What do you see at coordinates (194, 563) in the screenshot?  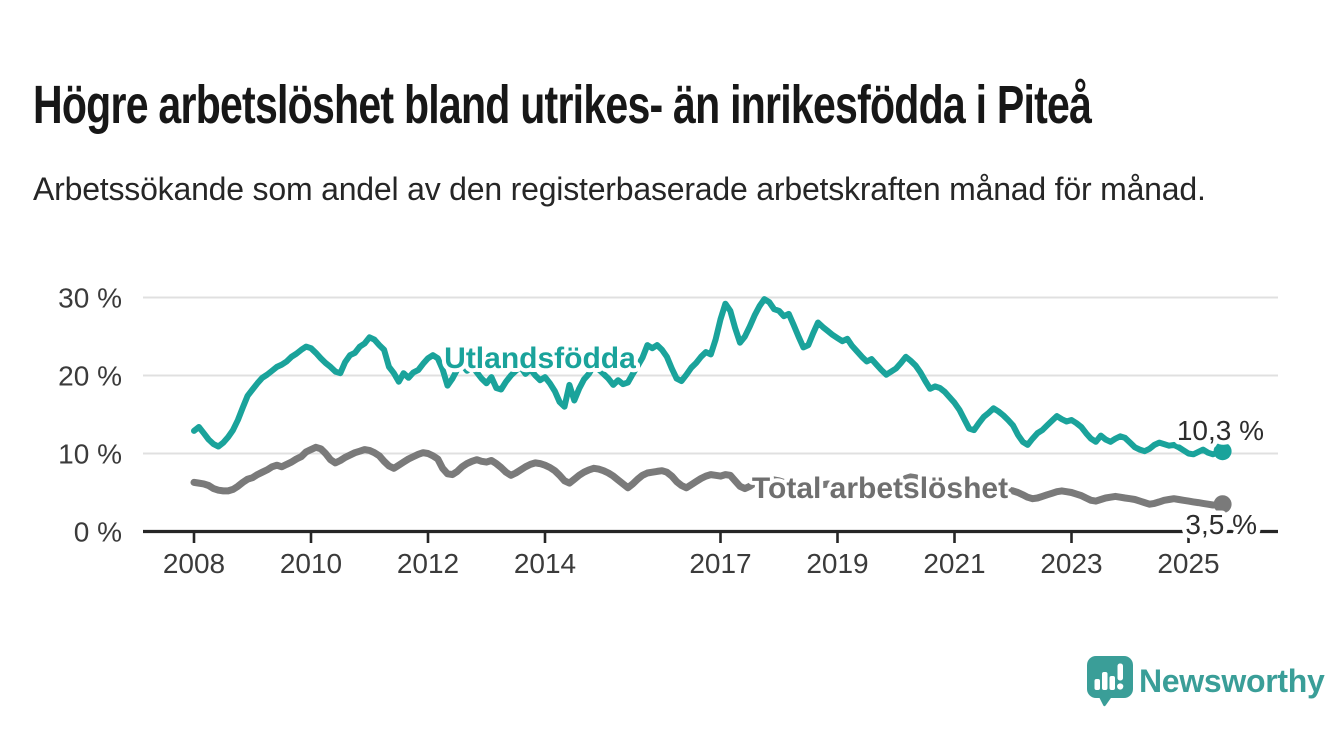 I see `x-axis-label-2008: 2008` at bounding box center [194, 563].